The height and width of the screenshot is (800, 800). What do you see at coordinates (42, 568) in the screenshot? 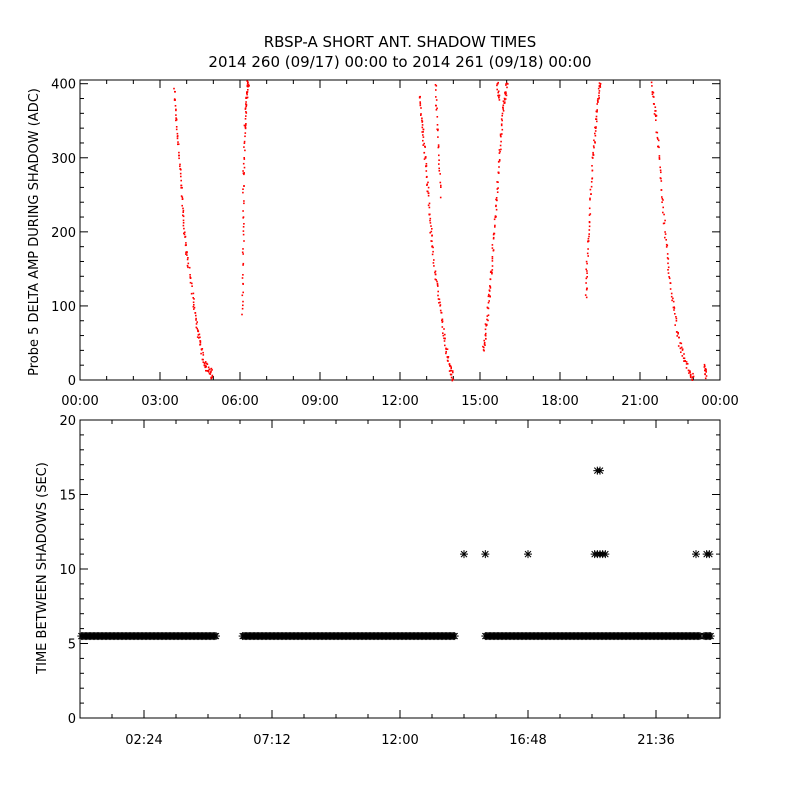
I see `bottom-y-axis-label: TIME BETWEEN SHADOWS (SEC)` at bounding box center [42, 568].